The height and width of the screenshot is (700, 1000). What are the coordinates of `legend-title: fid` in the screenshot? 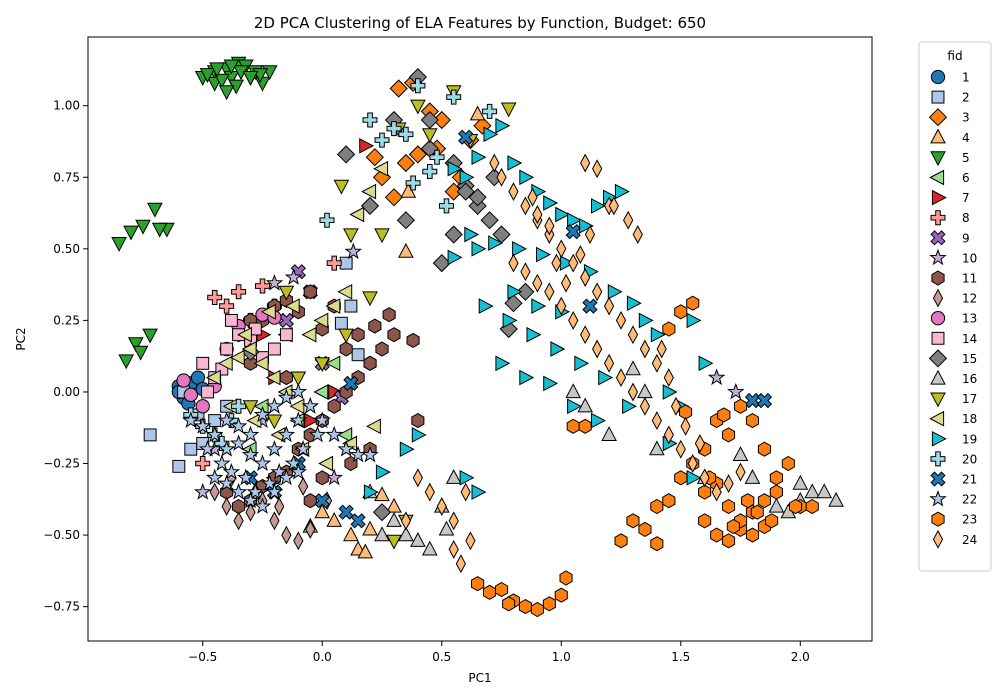 It's located at (954, 56).